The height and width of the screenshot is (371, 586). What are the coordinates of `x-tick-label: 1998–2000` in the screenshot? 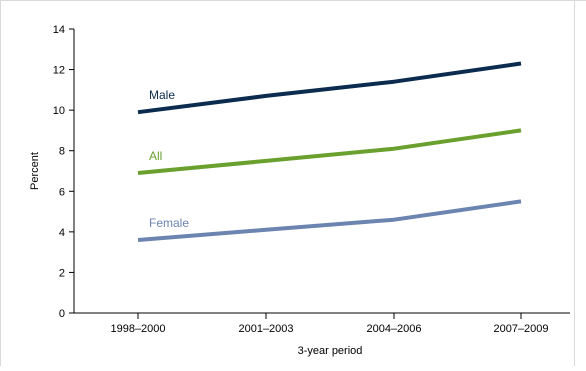 It's located at (137, 329).